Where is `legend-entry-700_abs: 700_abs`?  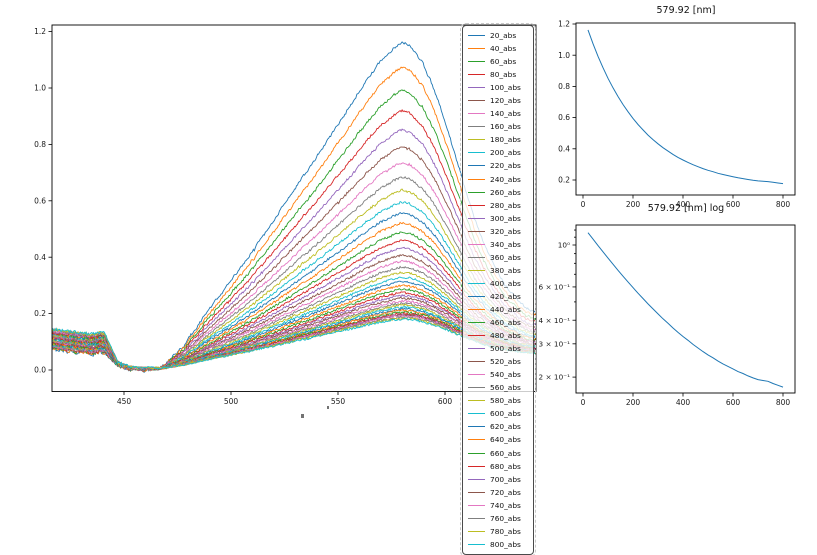
legend-entry-700_abs: 700_abs is located at coordinates (499, 479).